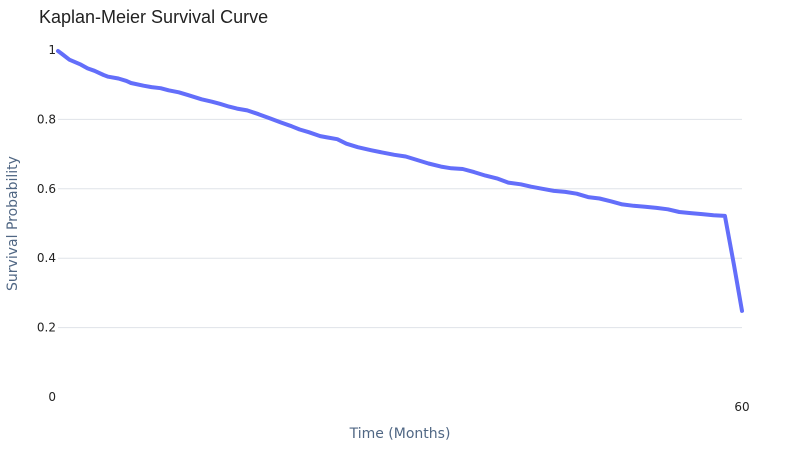 This screenshot has width=792, height=450. What do you see at coordinates (46, 223) in the screenshot?
I see `y-tick-labels: 0 0.2 0.4 0.6 0.8 1` at bounding box center [46, 223].